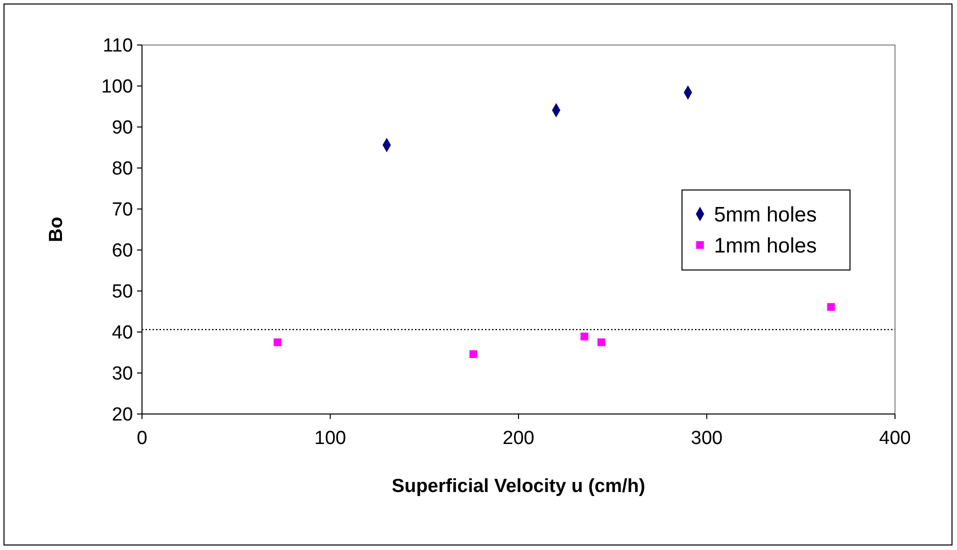 The width and height of the screenshot is (957, 550). I want to click on y-tick-label: 40, so click(122, 333).